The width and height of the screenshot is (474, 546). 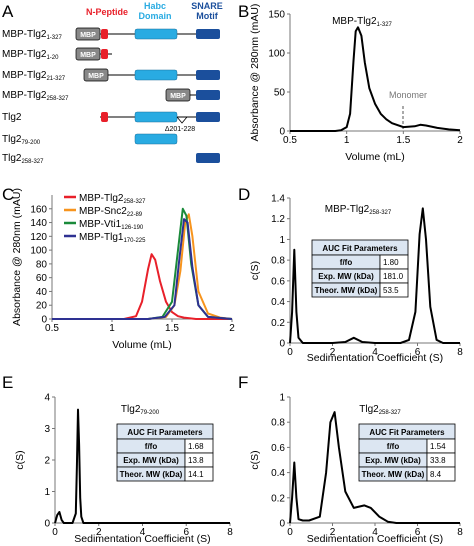 I want to click on panel-letter-c: C, so click(x=8, y=194).